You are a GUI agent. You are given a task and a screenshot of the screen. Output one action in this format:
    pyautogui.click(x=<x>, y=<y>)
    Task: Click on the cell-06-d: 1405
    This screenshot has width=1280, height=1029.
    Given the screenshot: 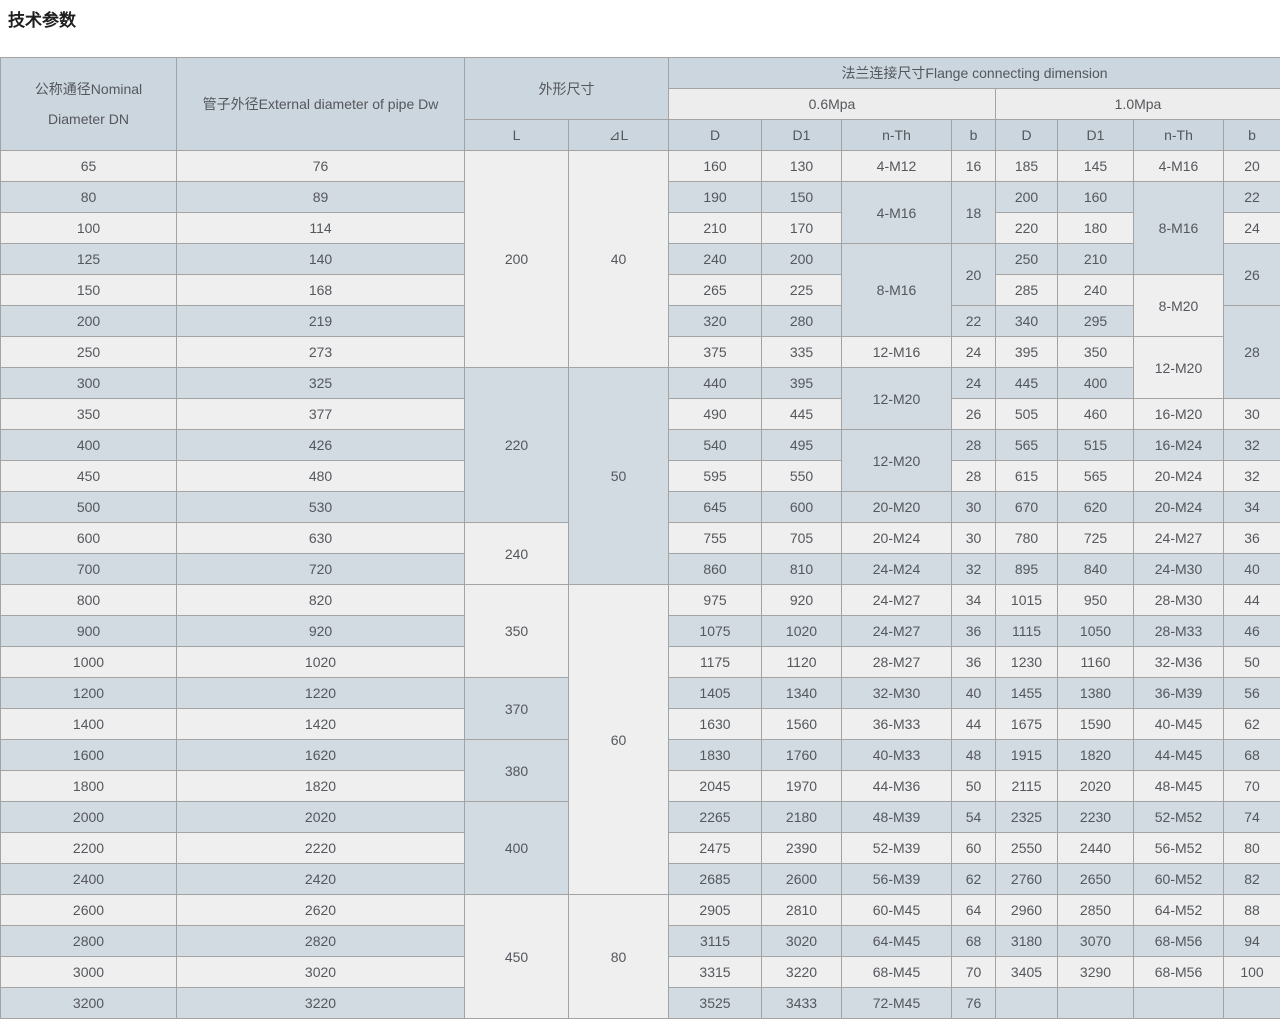 What is the action you would take?
    pyautogui.click(x=715, y=693)
    